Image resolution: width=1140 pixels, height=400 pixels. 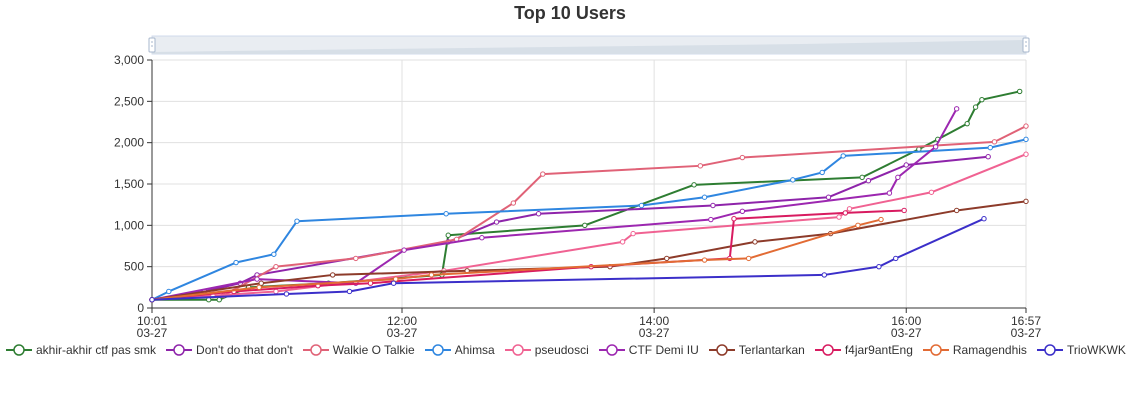 I want to click on series-line, so click(x=516, y=259).